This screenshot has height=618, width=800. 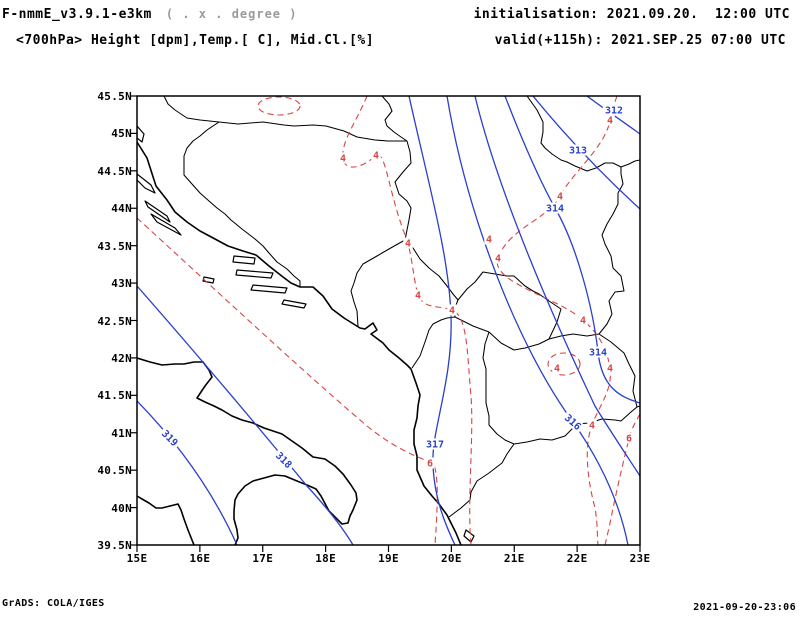 What do you see at coordinates (200, 558) in the screenshot?
I see `x-tick-label: 16E` at bounding box center [200, 558].